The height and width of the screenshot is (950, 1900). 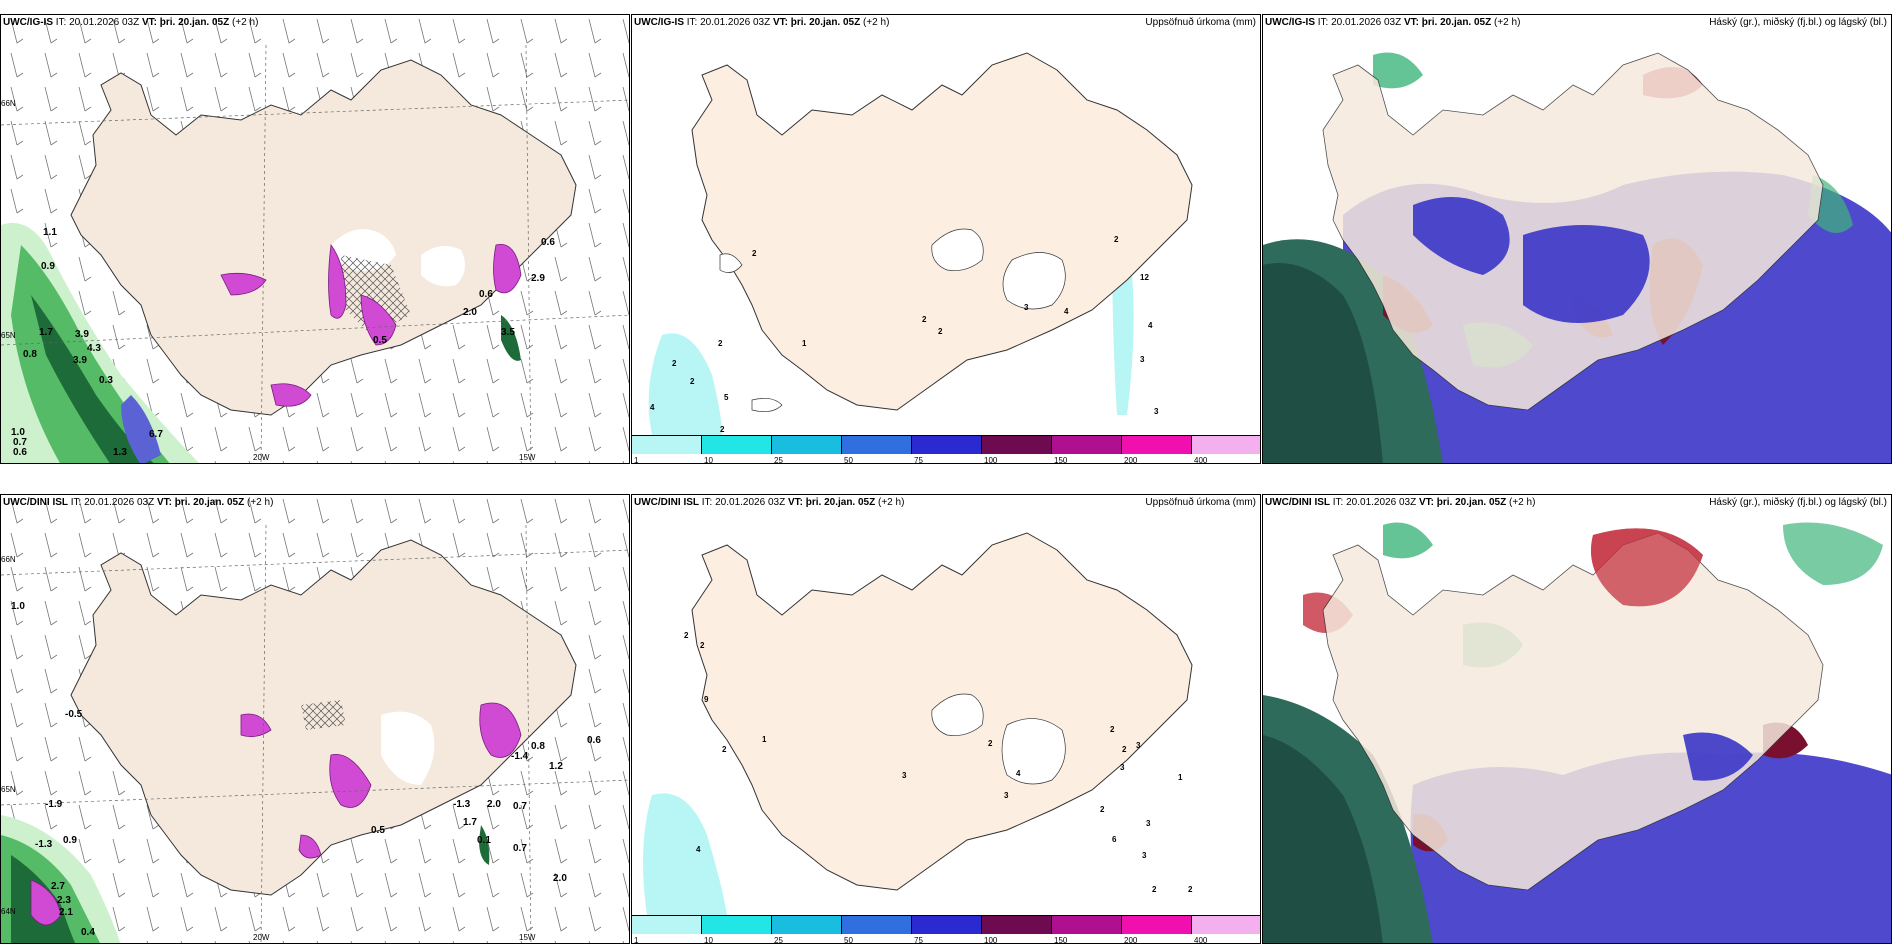 What do you see at coordinates (1226, 929) in the screenshot?
I see `colorbar-swatch: 400` at bounding box center [1226, 929].